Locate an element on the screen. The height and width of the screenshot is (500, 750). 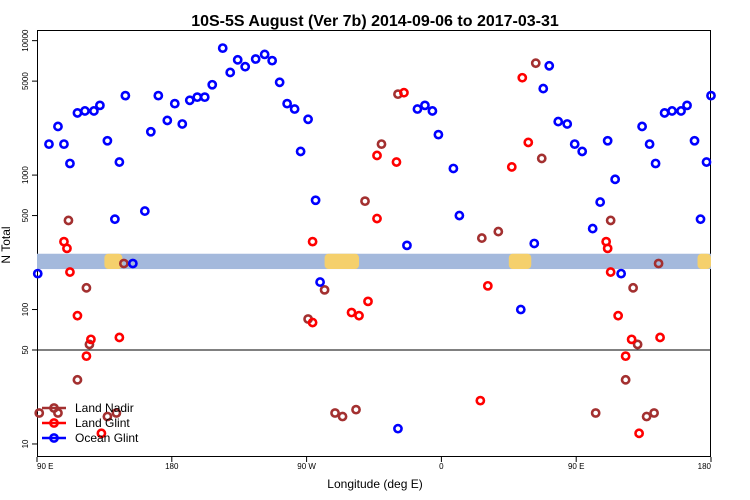
y-tick-label: 100 is located at coordinates (25, 309).